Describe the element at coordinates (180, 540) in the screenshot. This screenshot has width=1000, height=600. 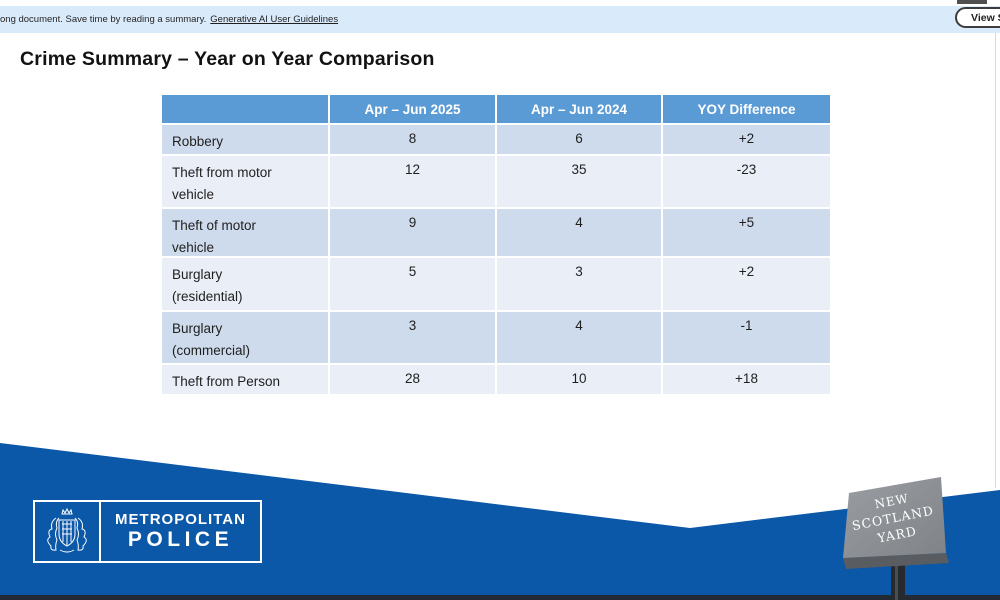
I see `logo-line-police: POLICE` at that location.